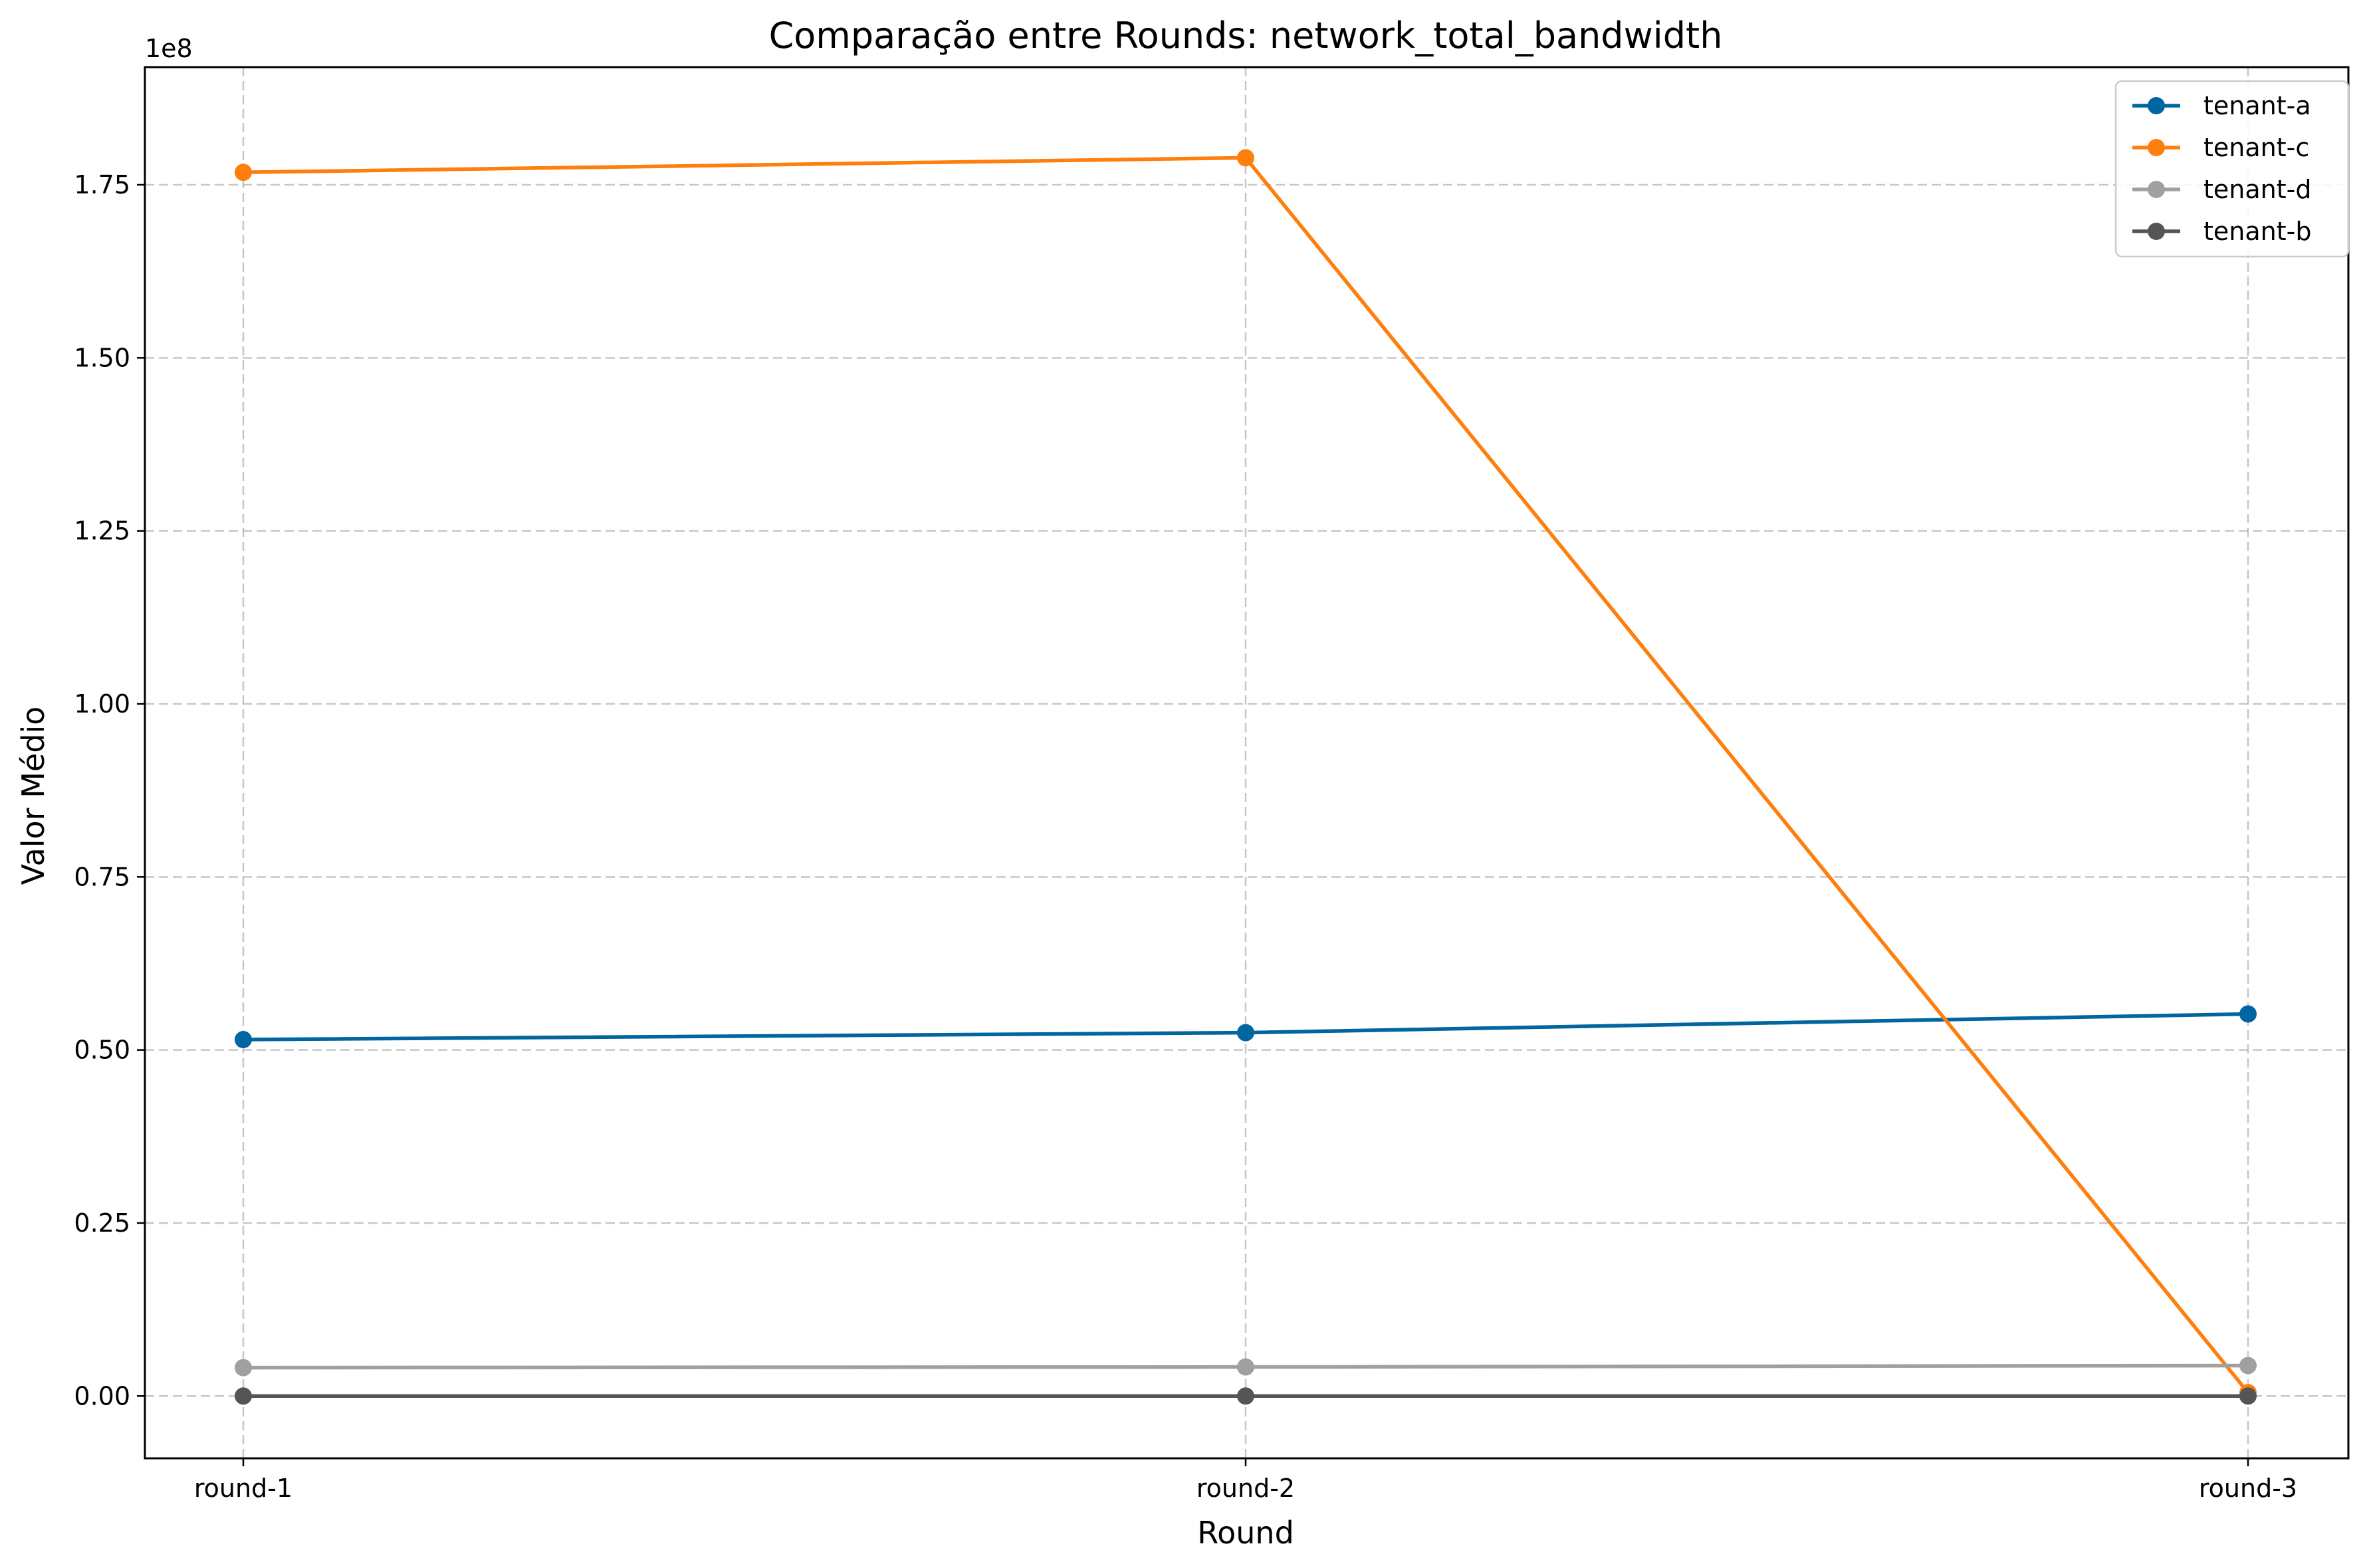 The width and height of the screenshot is (2367, 1568). I want to click on legend-entry-tenant-c: tenant-c, so click(2220, 147).